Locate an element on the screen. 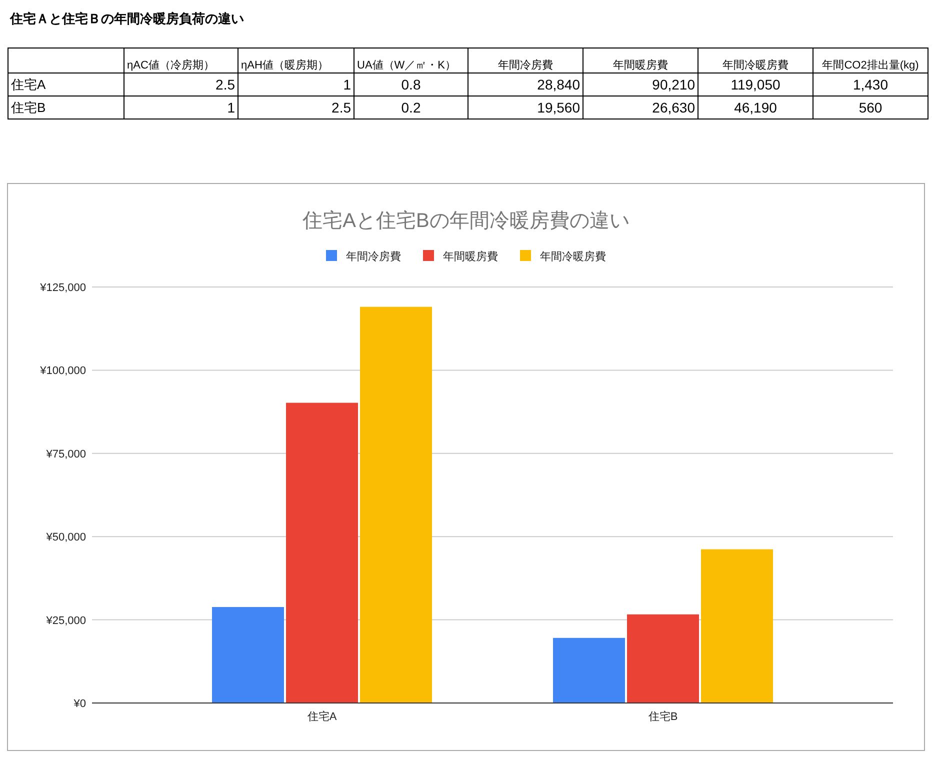 This screenshot has width=936, height=762. category-label: 住宅B is located at coordinates (28, 108).